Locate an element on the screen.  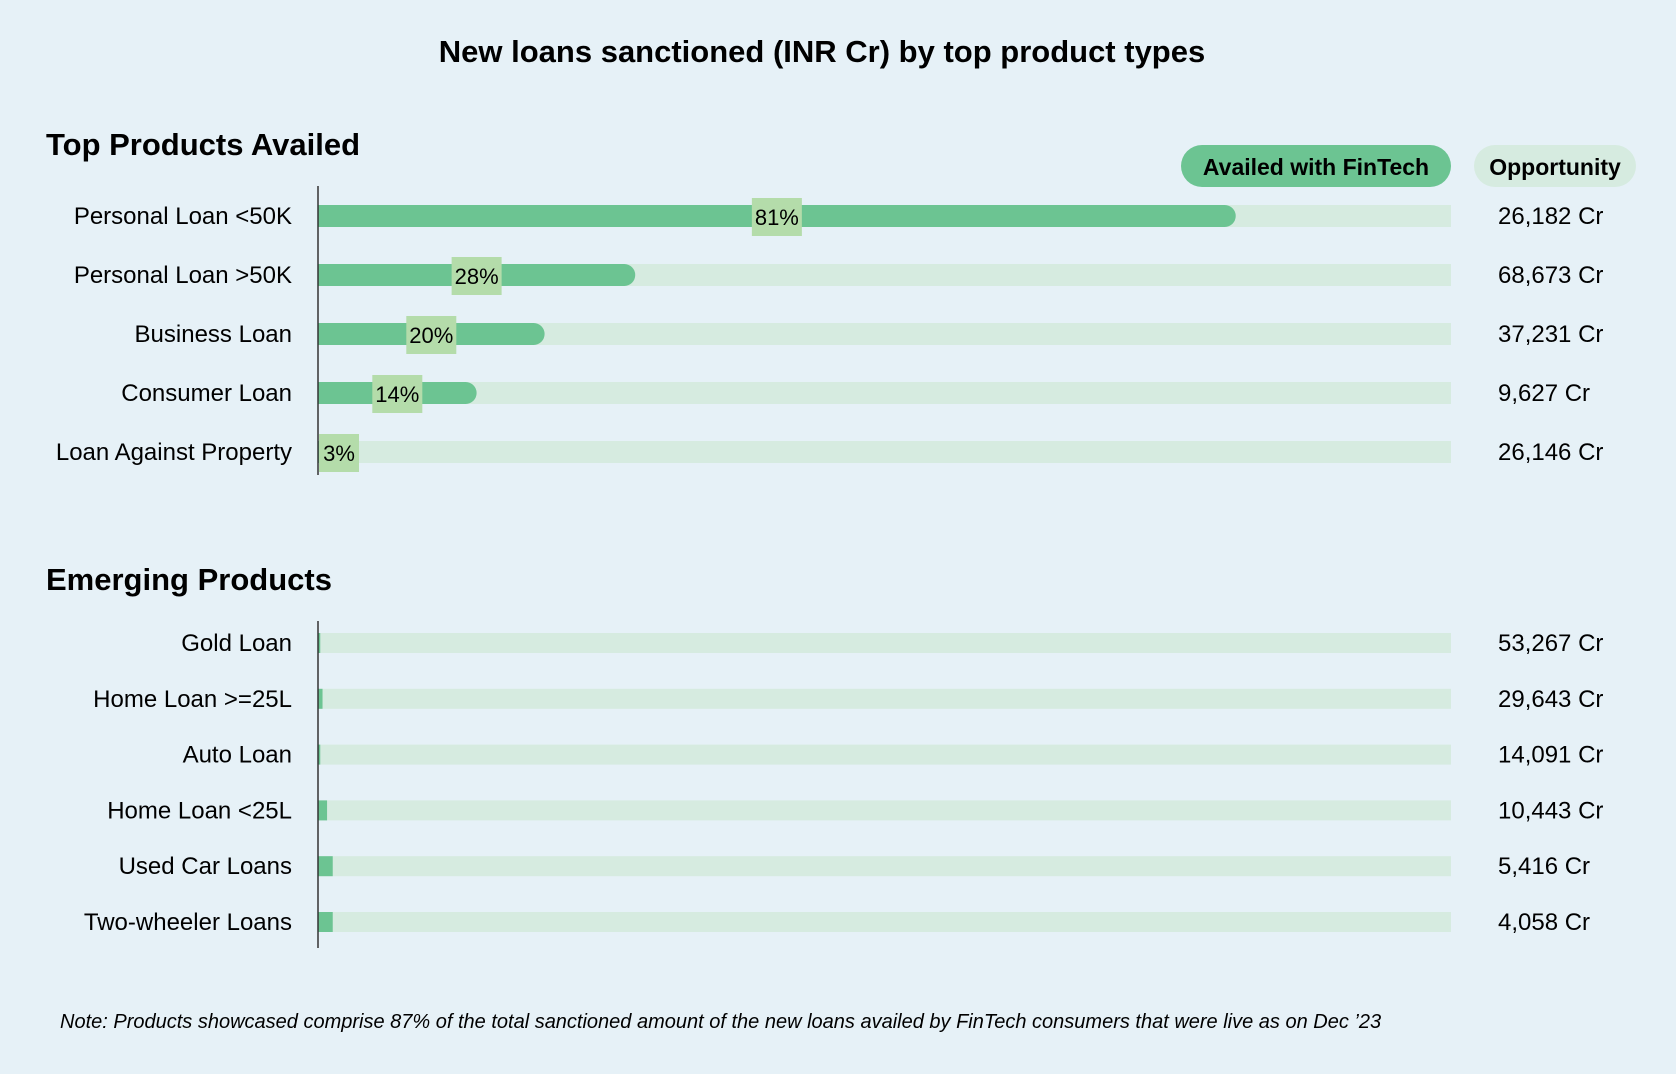
opportunity-value: 29,643 Cr is located at coordinates (1550, 699).